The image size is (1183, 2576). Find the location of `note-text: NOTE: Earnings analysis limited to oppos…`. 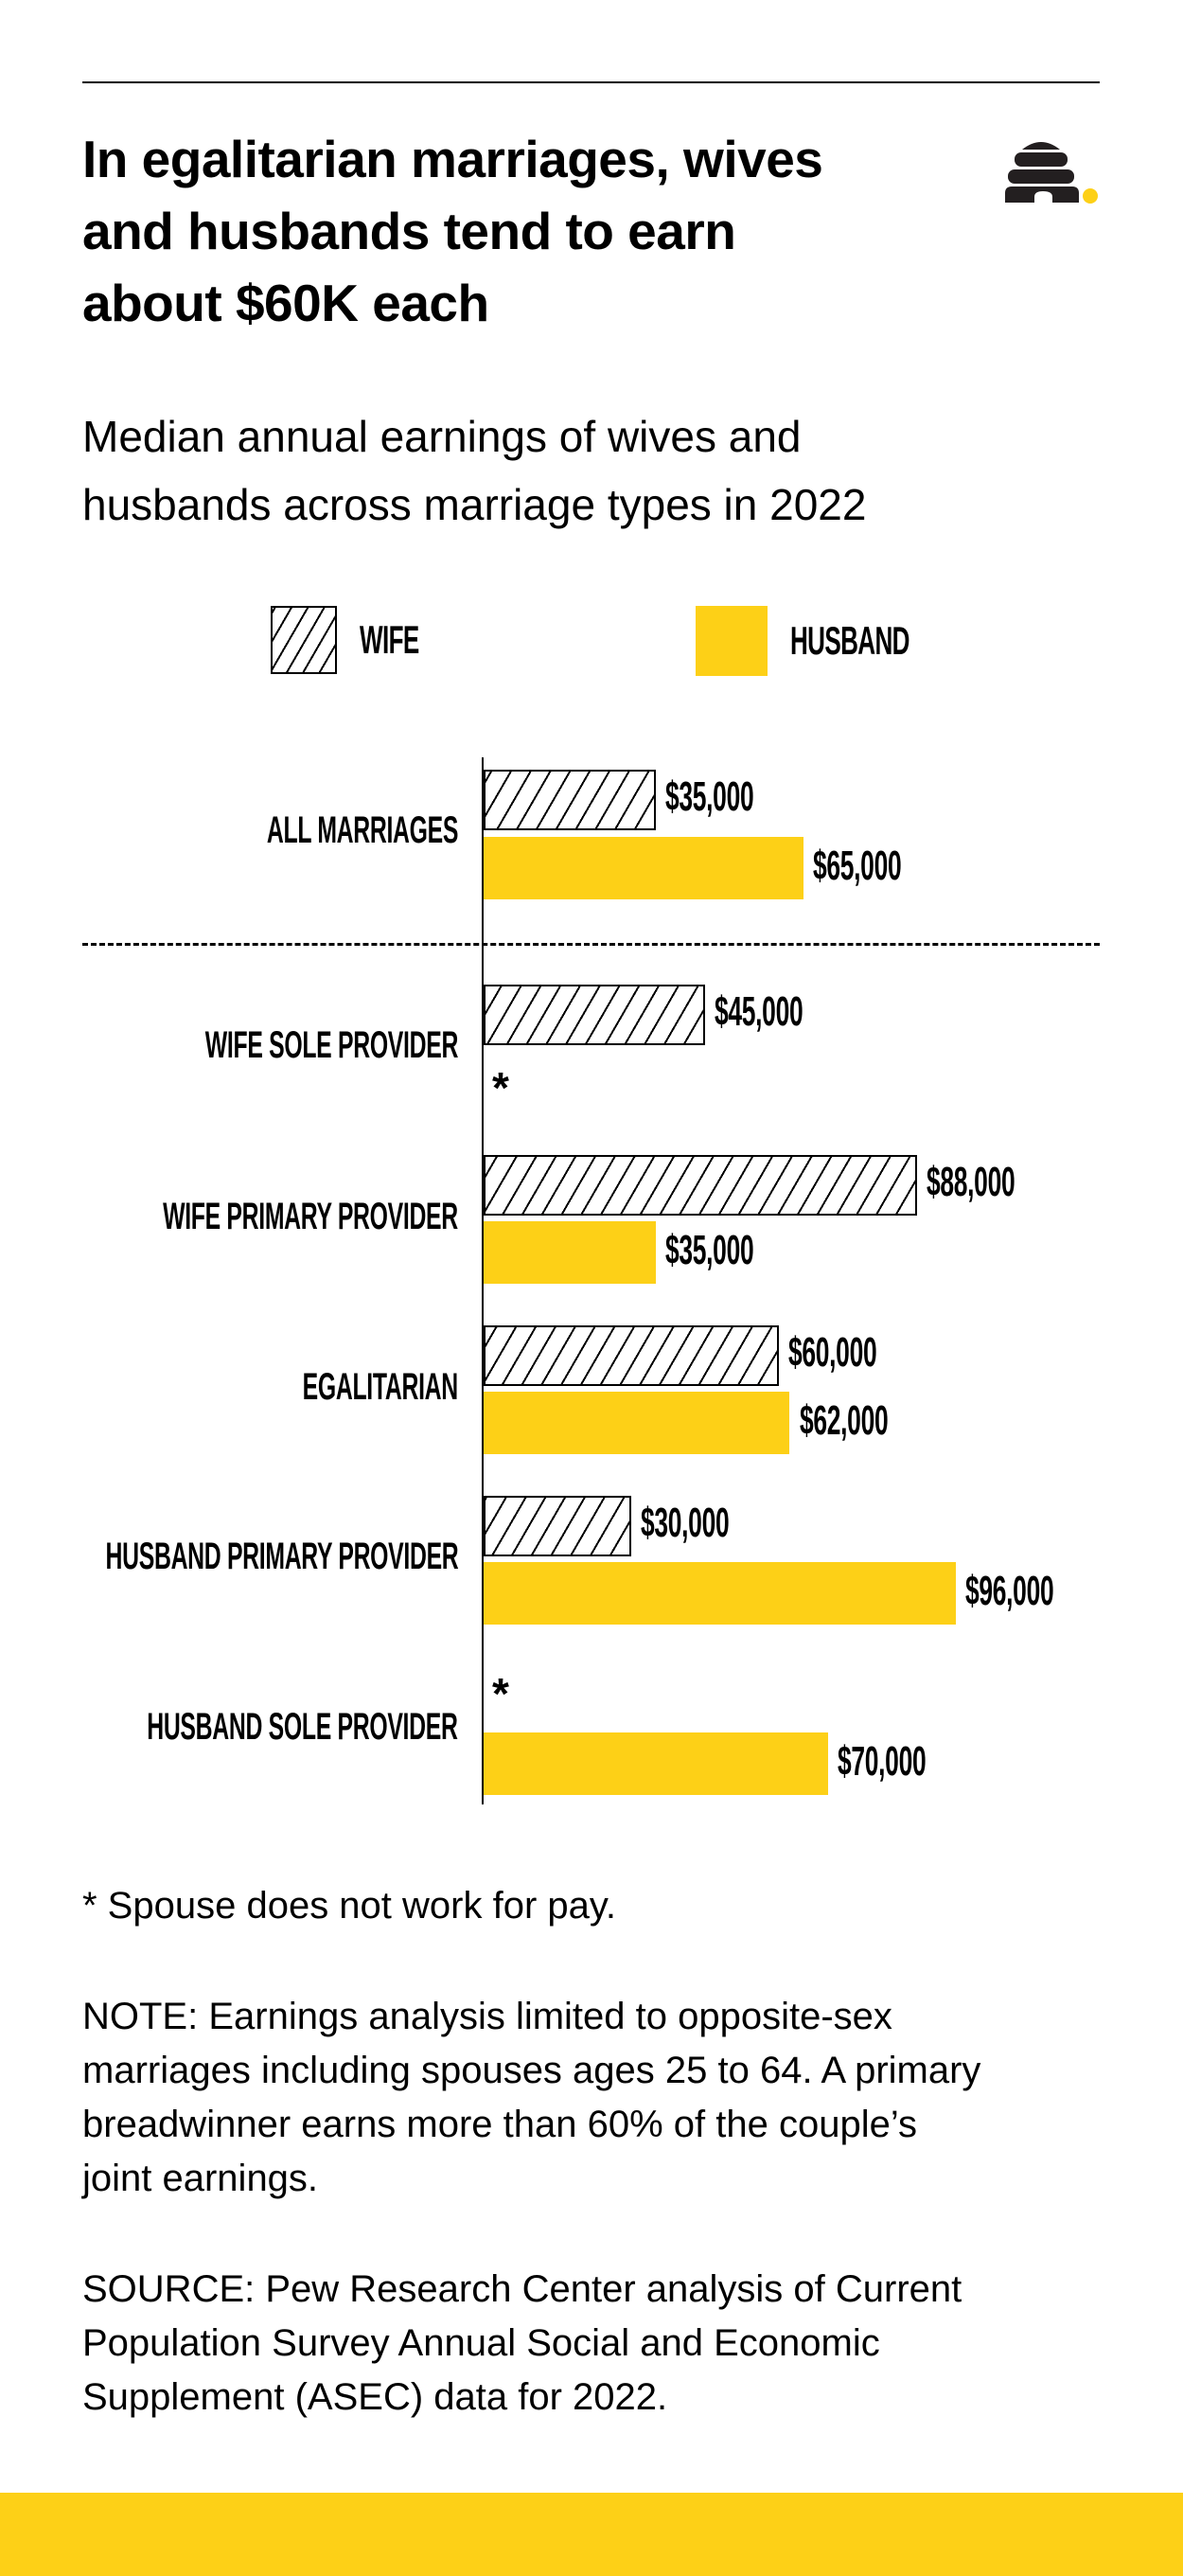

note-text: NOTE: Earnings analysis limited to oppos… is located at coordinates (593, 2098).